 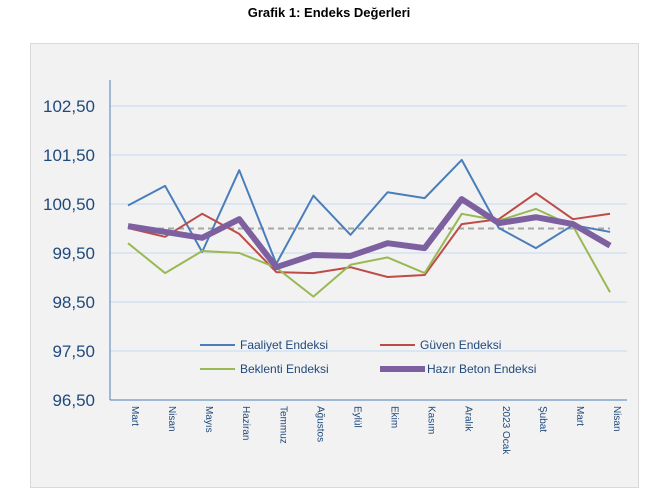 I want to click on y-tick-label: 96,50, so click(x=73, y=400).